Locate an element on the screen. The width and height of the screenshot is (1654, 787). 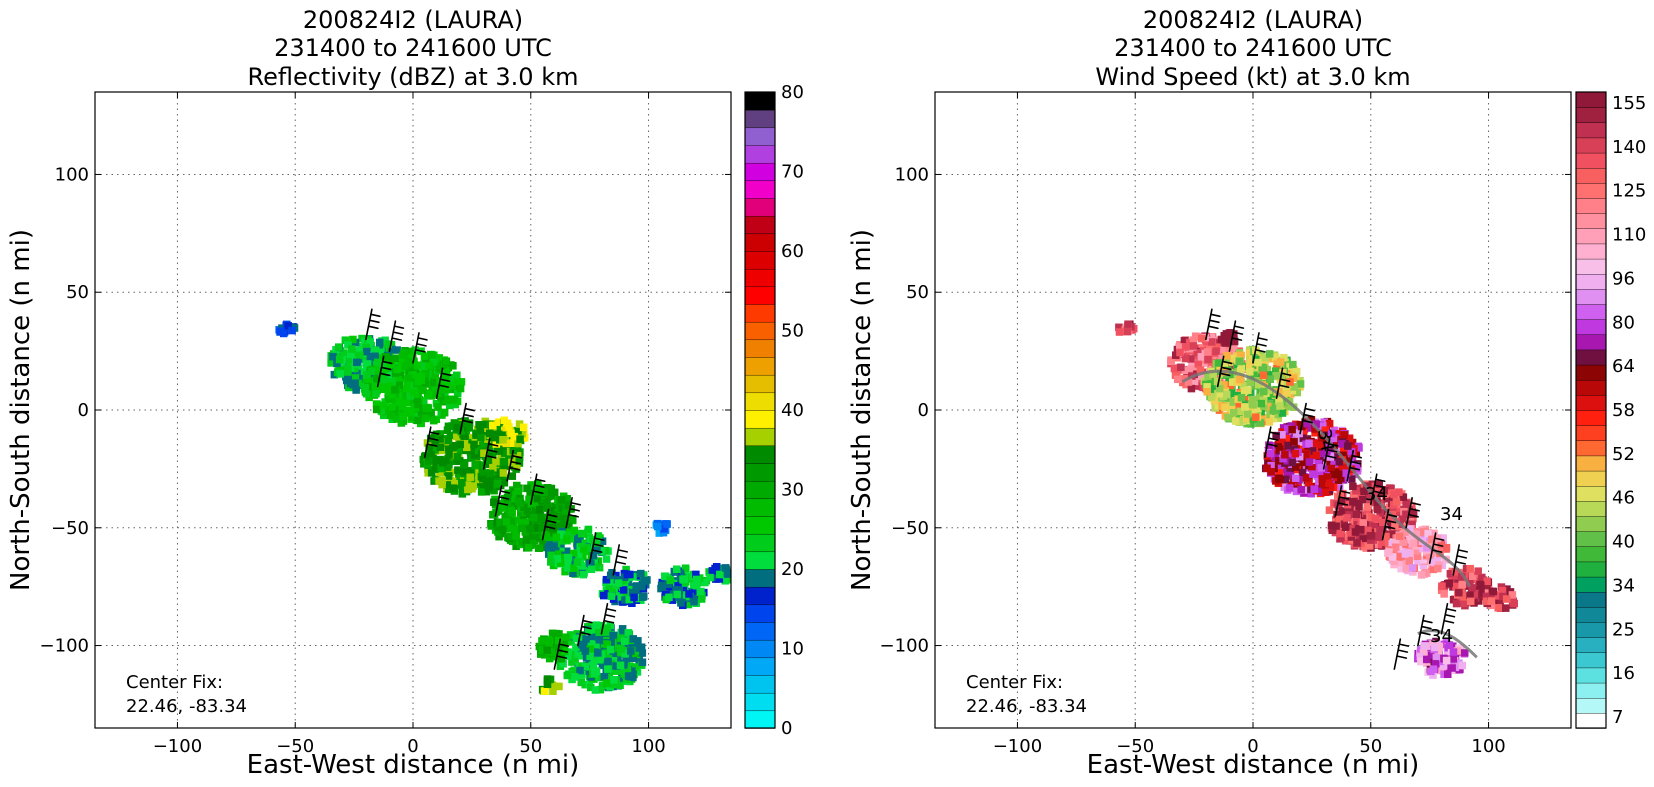
left-title-line-3: Reflectivity (dBZ) at 3.0 km is located at coordinates (413, 77).